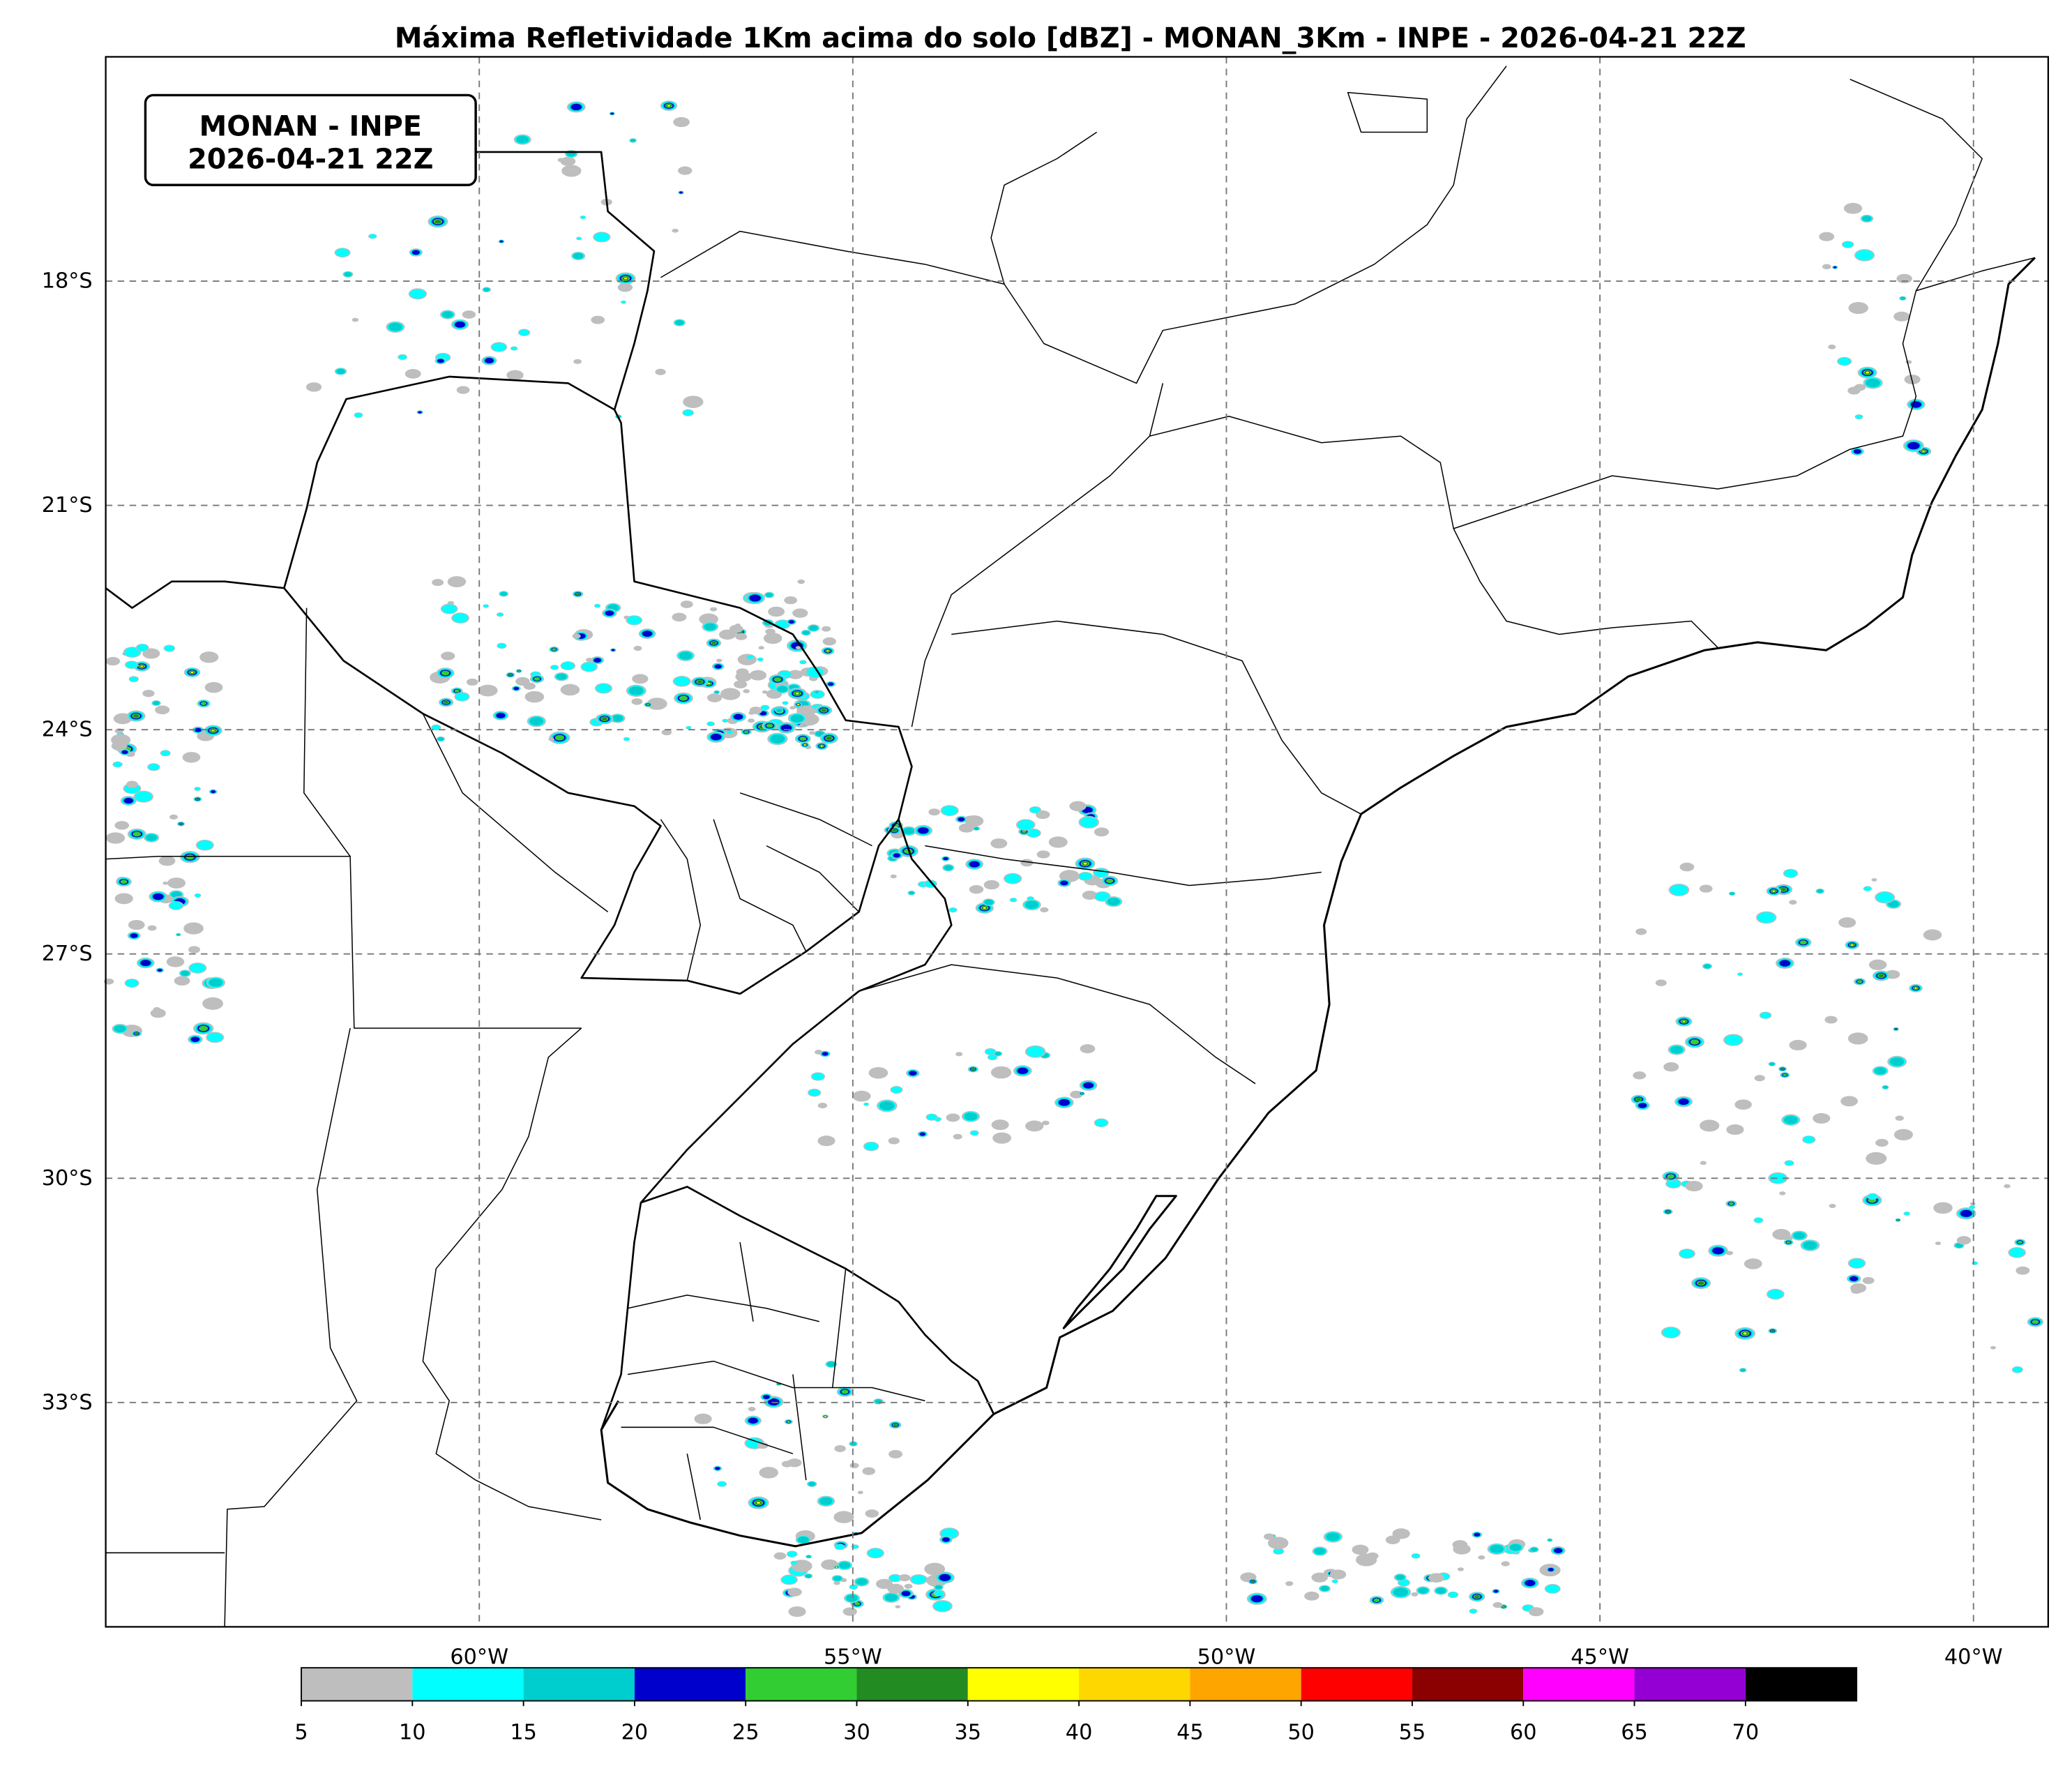 This screenshot has width=2072, height=1773. I want to click on lat-tick-label: 30°S, so click(67, 1178).